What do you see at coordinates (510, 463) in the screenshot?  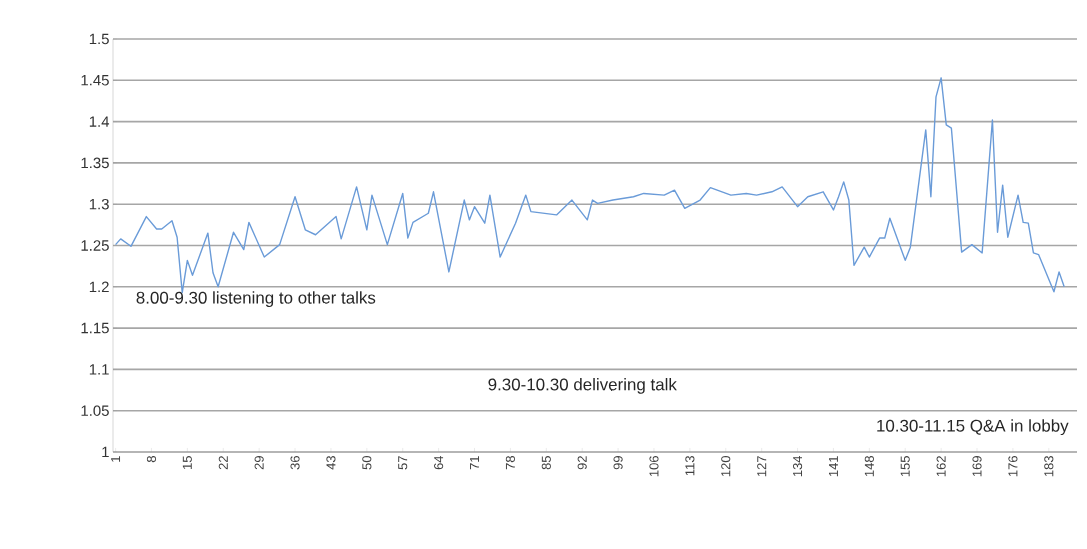 I see `x-tick-label: 78` at bounding box center [510, 463].